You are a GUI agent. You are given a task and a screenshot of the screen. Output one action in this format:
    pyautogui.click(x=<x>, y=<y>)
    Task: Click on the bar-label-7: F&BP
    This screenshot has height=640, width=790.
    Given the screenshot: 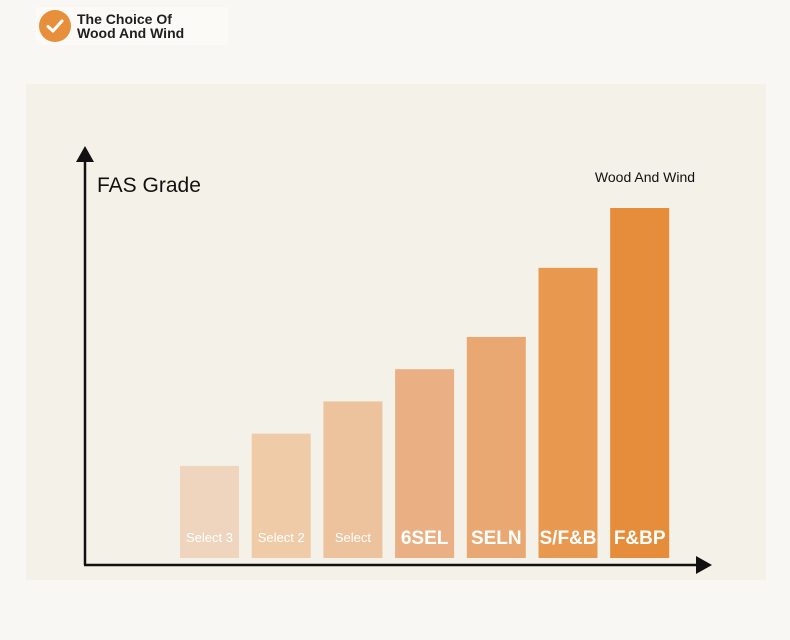 What is the action you would take?
    pyautogui.click(x=640, y=538)
    